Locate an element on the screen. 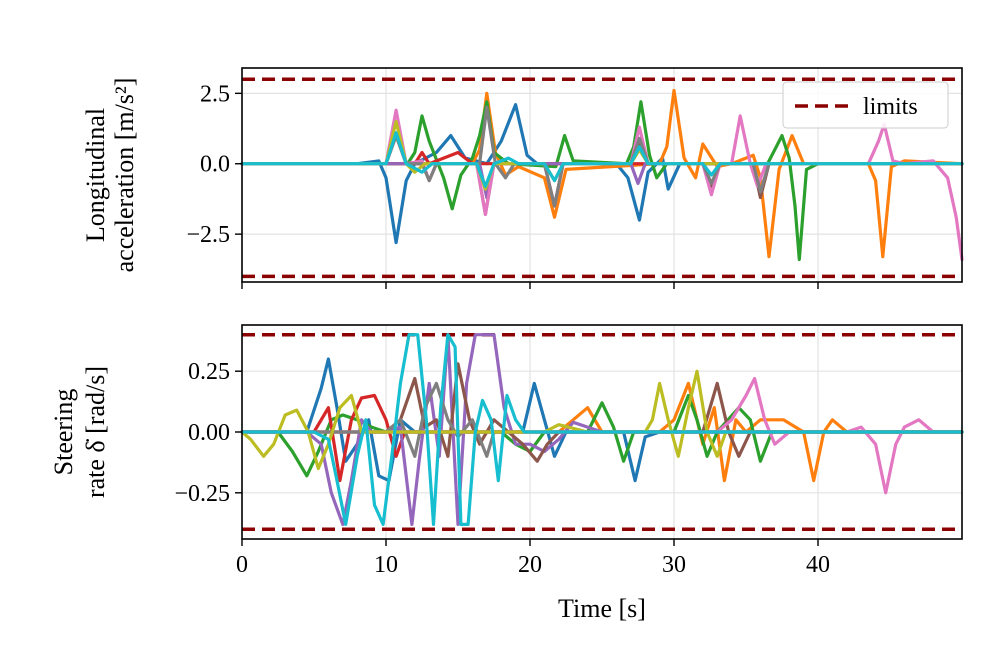 The width and height of the screenshot is (997, 664). bottom-ylabel-line2: rate δ̇ [rad/s] is located at coordinates (95, 432).